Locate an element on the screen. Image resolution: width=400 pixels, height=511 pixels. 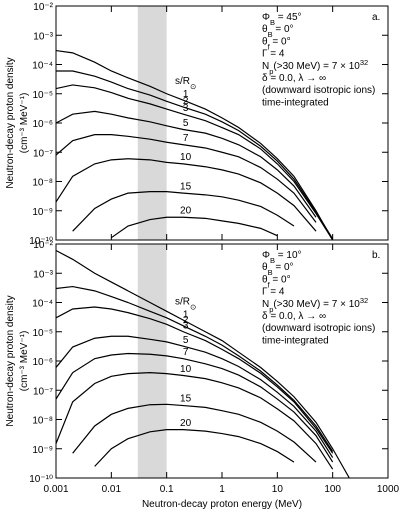
legend-title: s/R⊙ is located at coordinates (185, 83).